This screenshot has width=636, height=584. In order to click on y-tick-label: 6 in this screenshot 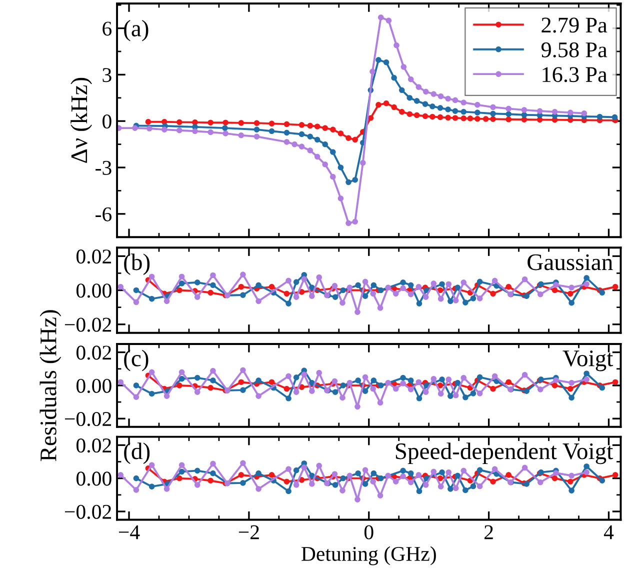, I will do `click(107, 29)`.